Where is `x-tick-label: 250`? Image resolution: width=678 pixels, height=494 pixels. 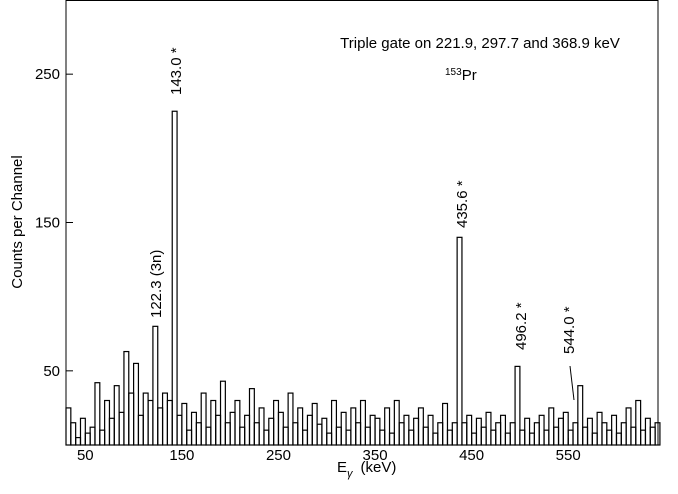
x-tick-label: 250 is located at coordinates (278, 455).